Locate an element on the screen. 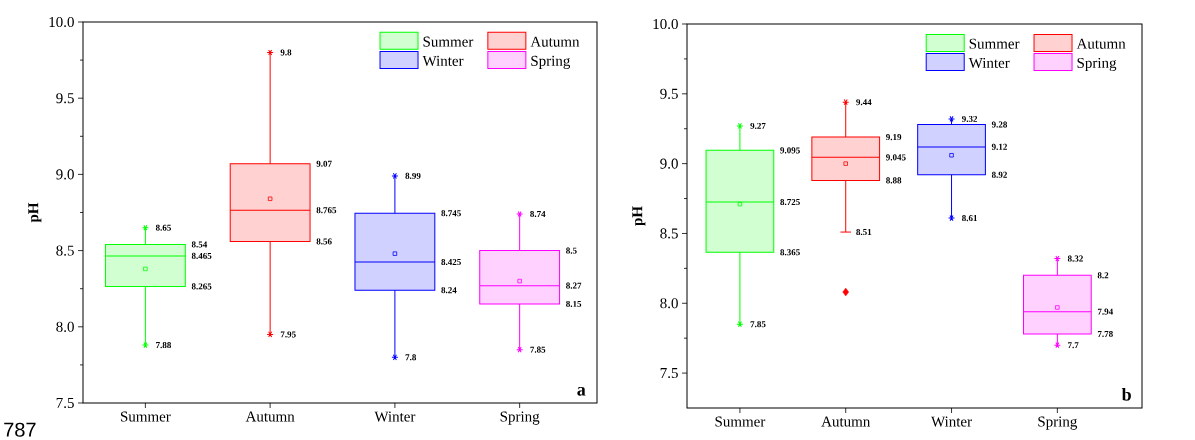 Image resolution: width=1195 pixels, height=440 pixels. annotation: 9.07 is located at coordinates (324, 163).